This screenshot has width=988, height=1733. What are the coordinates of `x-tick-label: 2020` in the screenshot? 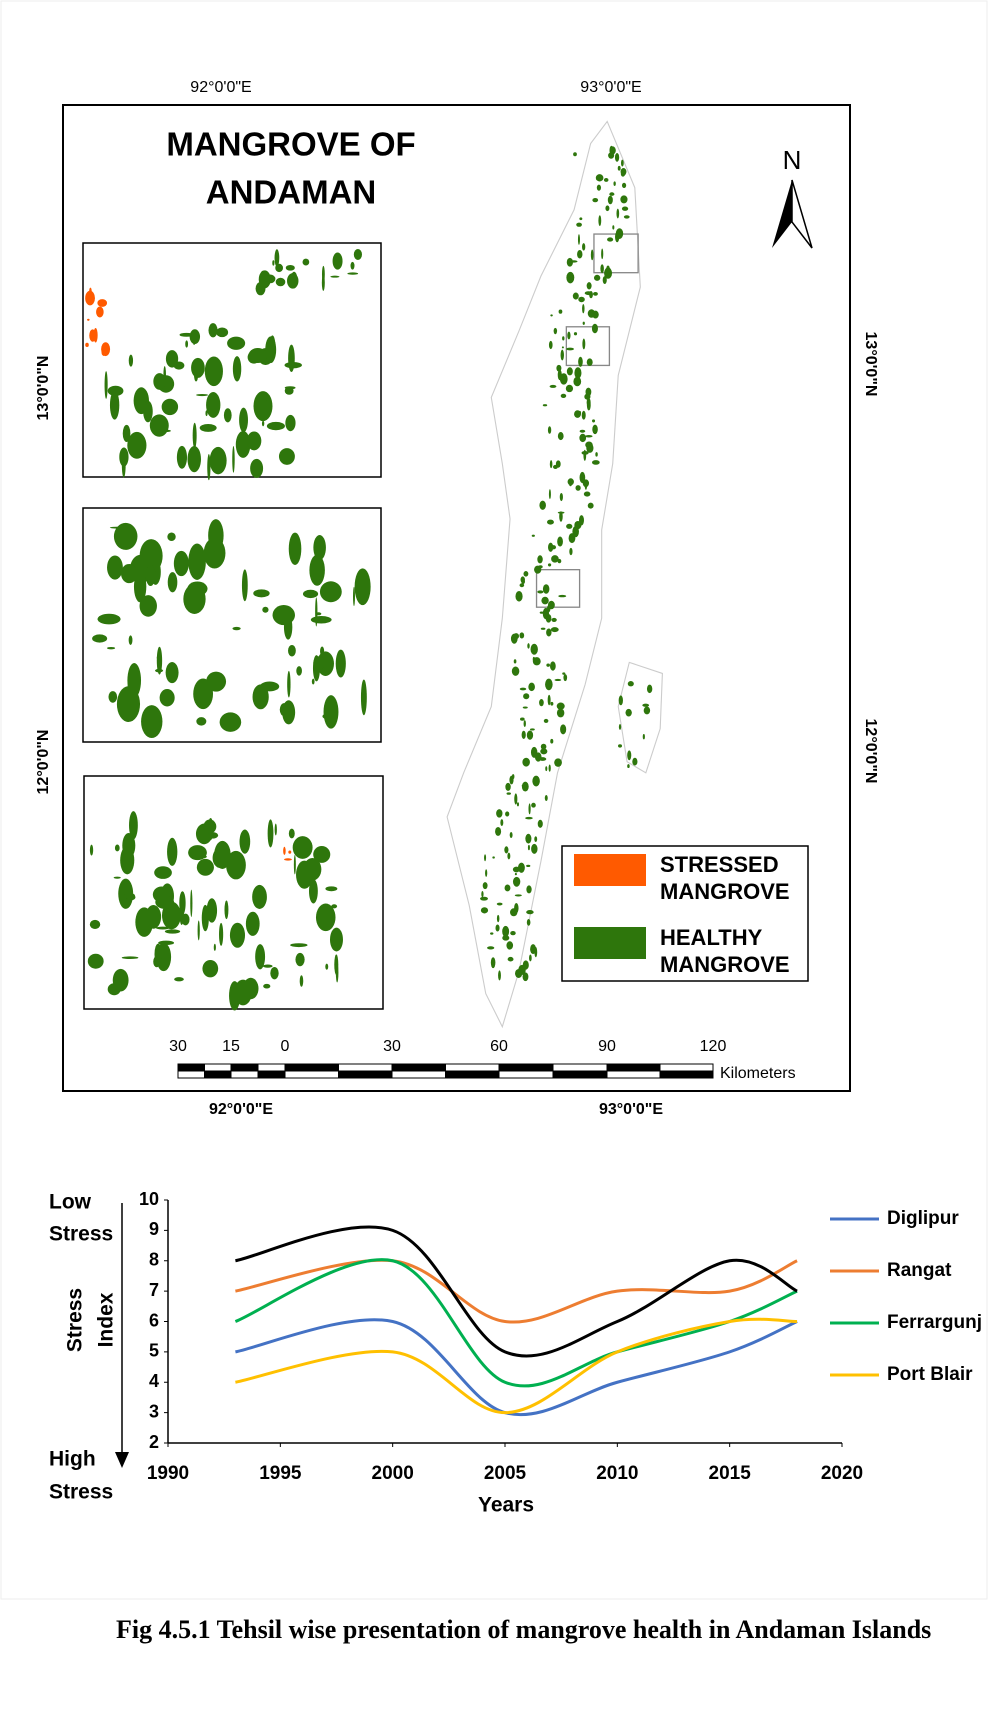 It's located at (842, 1473).